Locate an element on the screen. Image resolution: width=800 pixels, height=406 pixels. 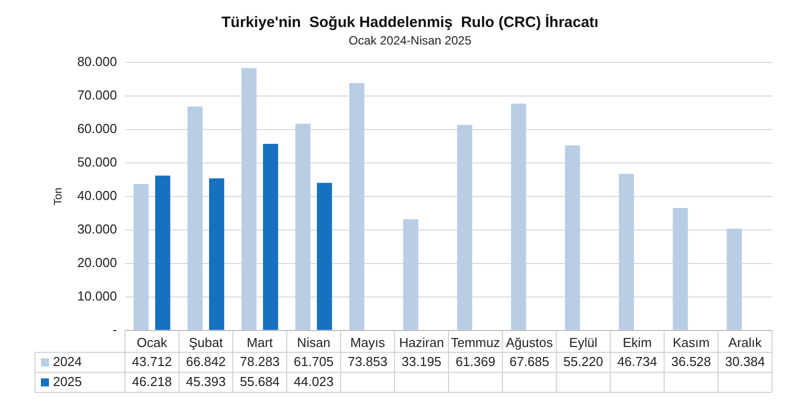
x-tick-label: Kasım is located at coordinates (691, 342).